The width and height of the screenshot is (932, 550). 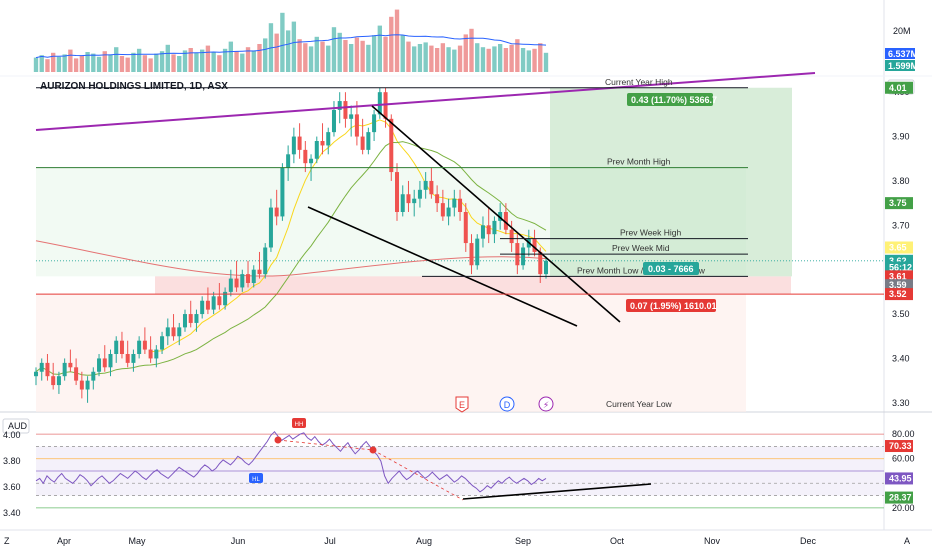 I want to click on rsi-tag-bg, so click(x=899, y=446).